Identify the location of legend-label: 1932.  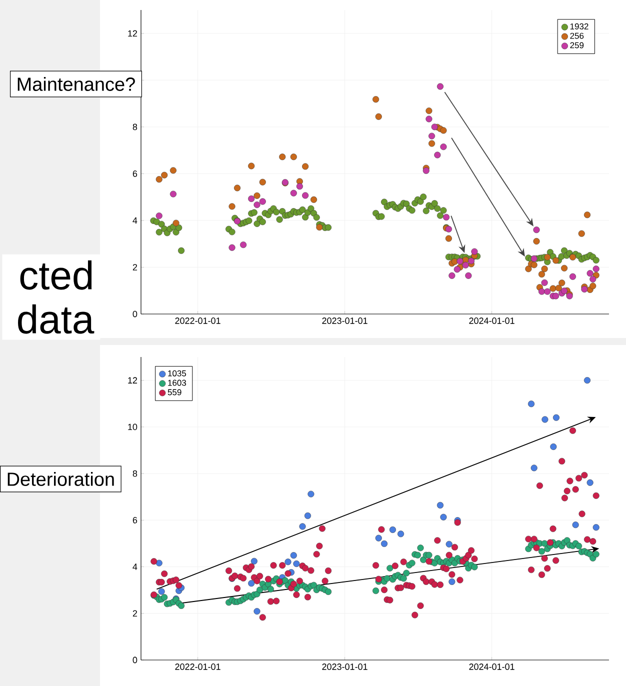
(579, 26).